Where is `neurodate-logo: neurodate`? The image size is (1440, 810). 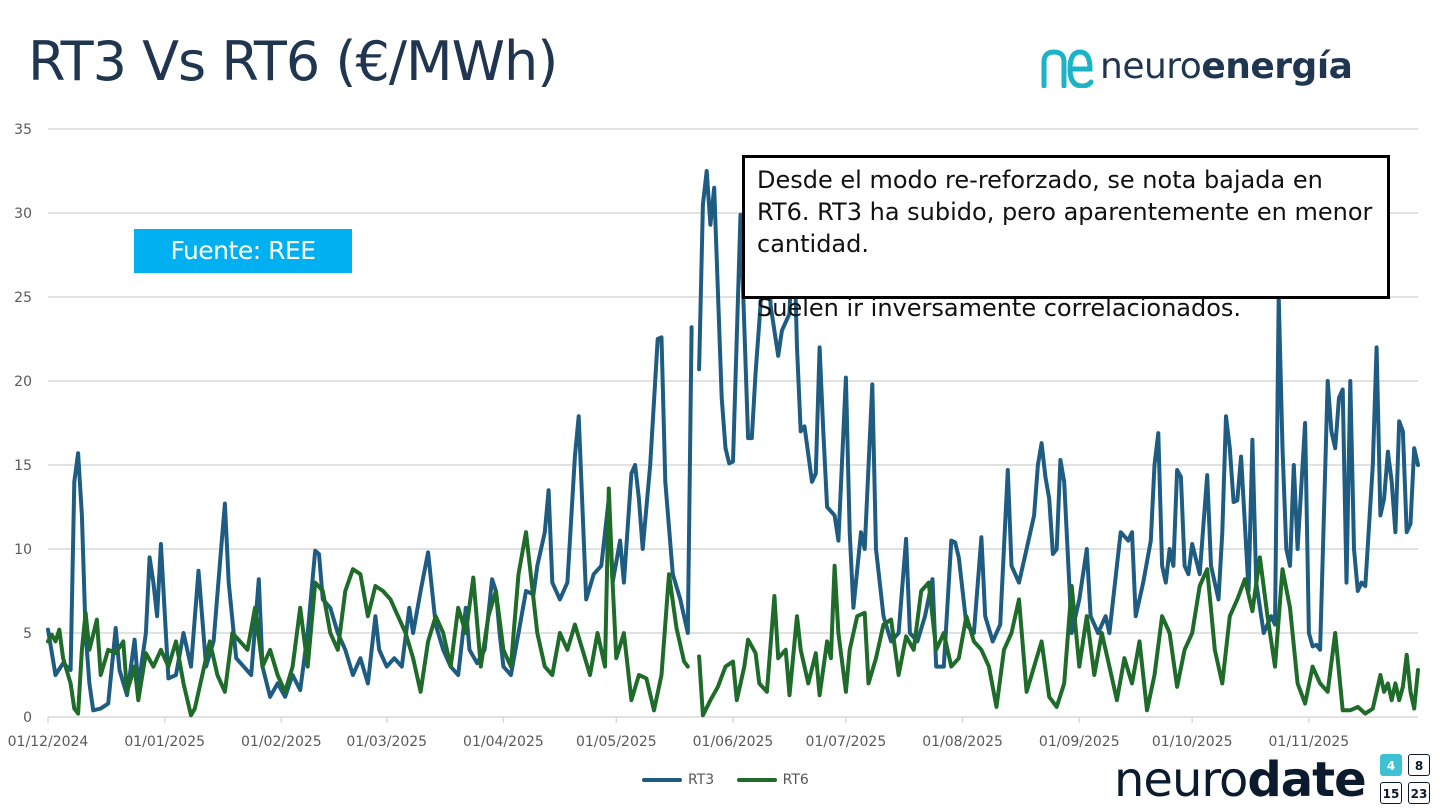
neurodate-logo: neurodate is located at coordinates (1240, 780).